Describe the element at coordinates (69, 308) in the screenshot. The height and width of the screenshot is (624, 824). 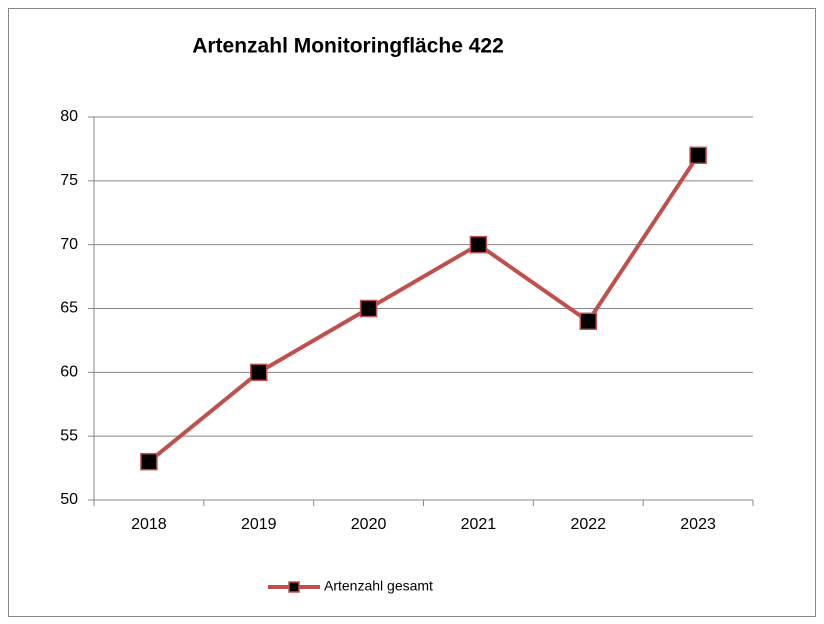
I see `y-tick-label: 65` at that location.